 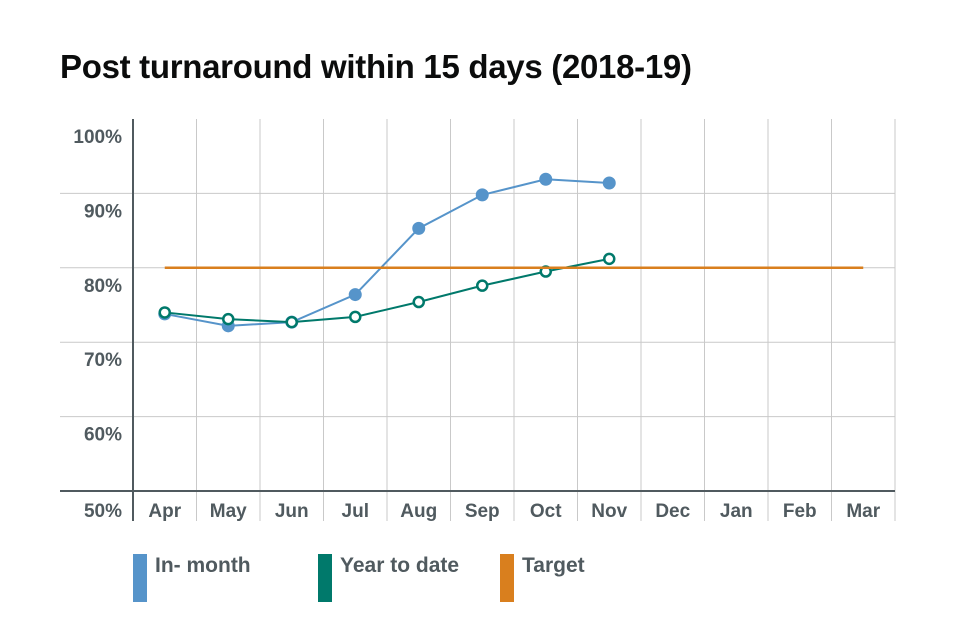 What do you see at coordinates (103, 286) in the screenshot?
I see `y-tick-label: 80%` at bounding box center [103, 286].